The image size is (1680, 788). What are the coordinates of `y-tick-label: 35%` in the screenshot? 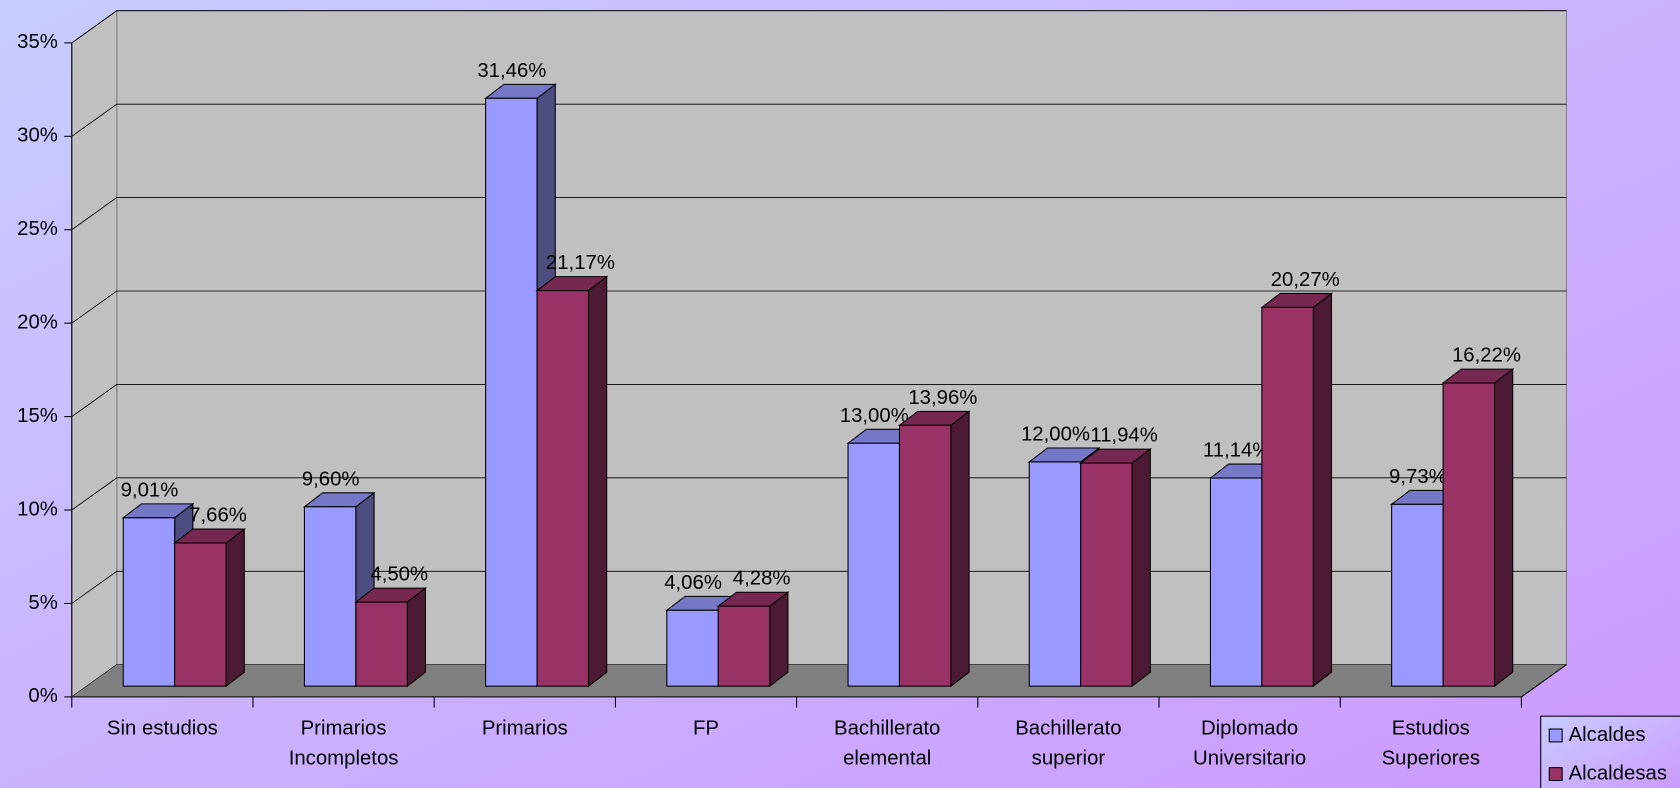 It's located at (37, 42).